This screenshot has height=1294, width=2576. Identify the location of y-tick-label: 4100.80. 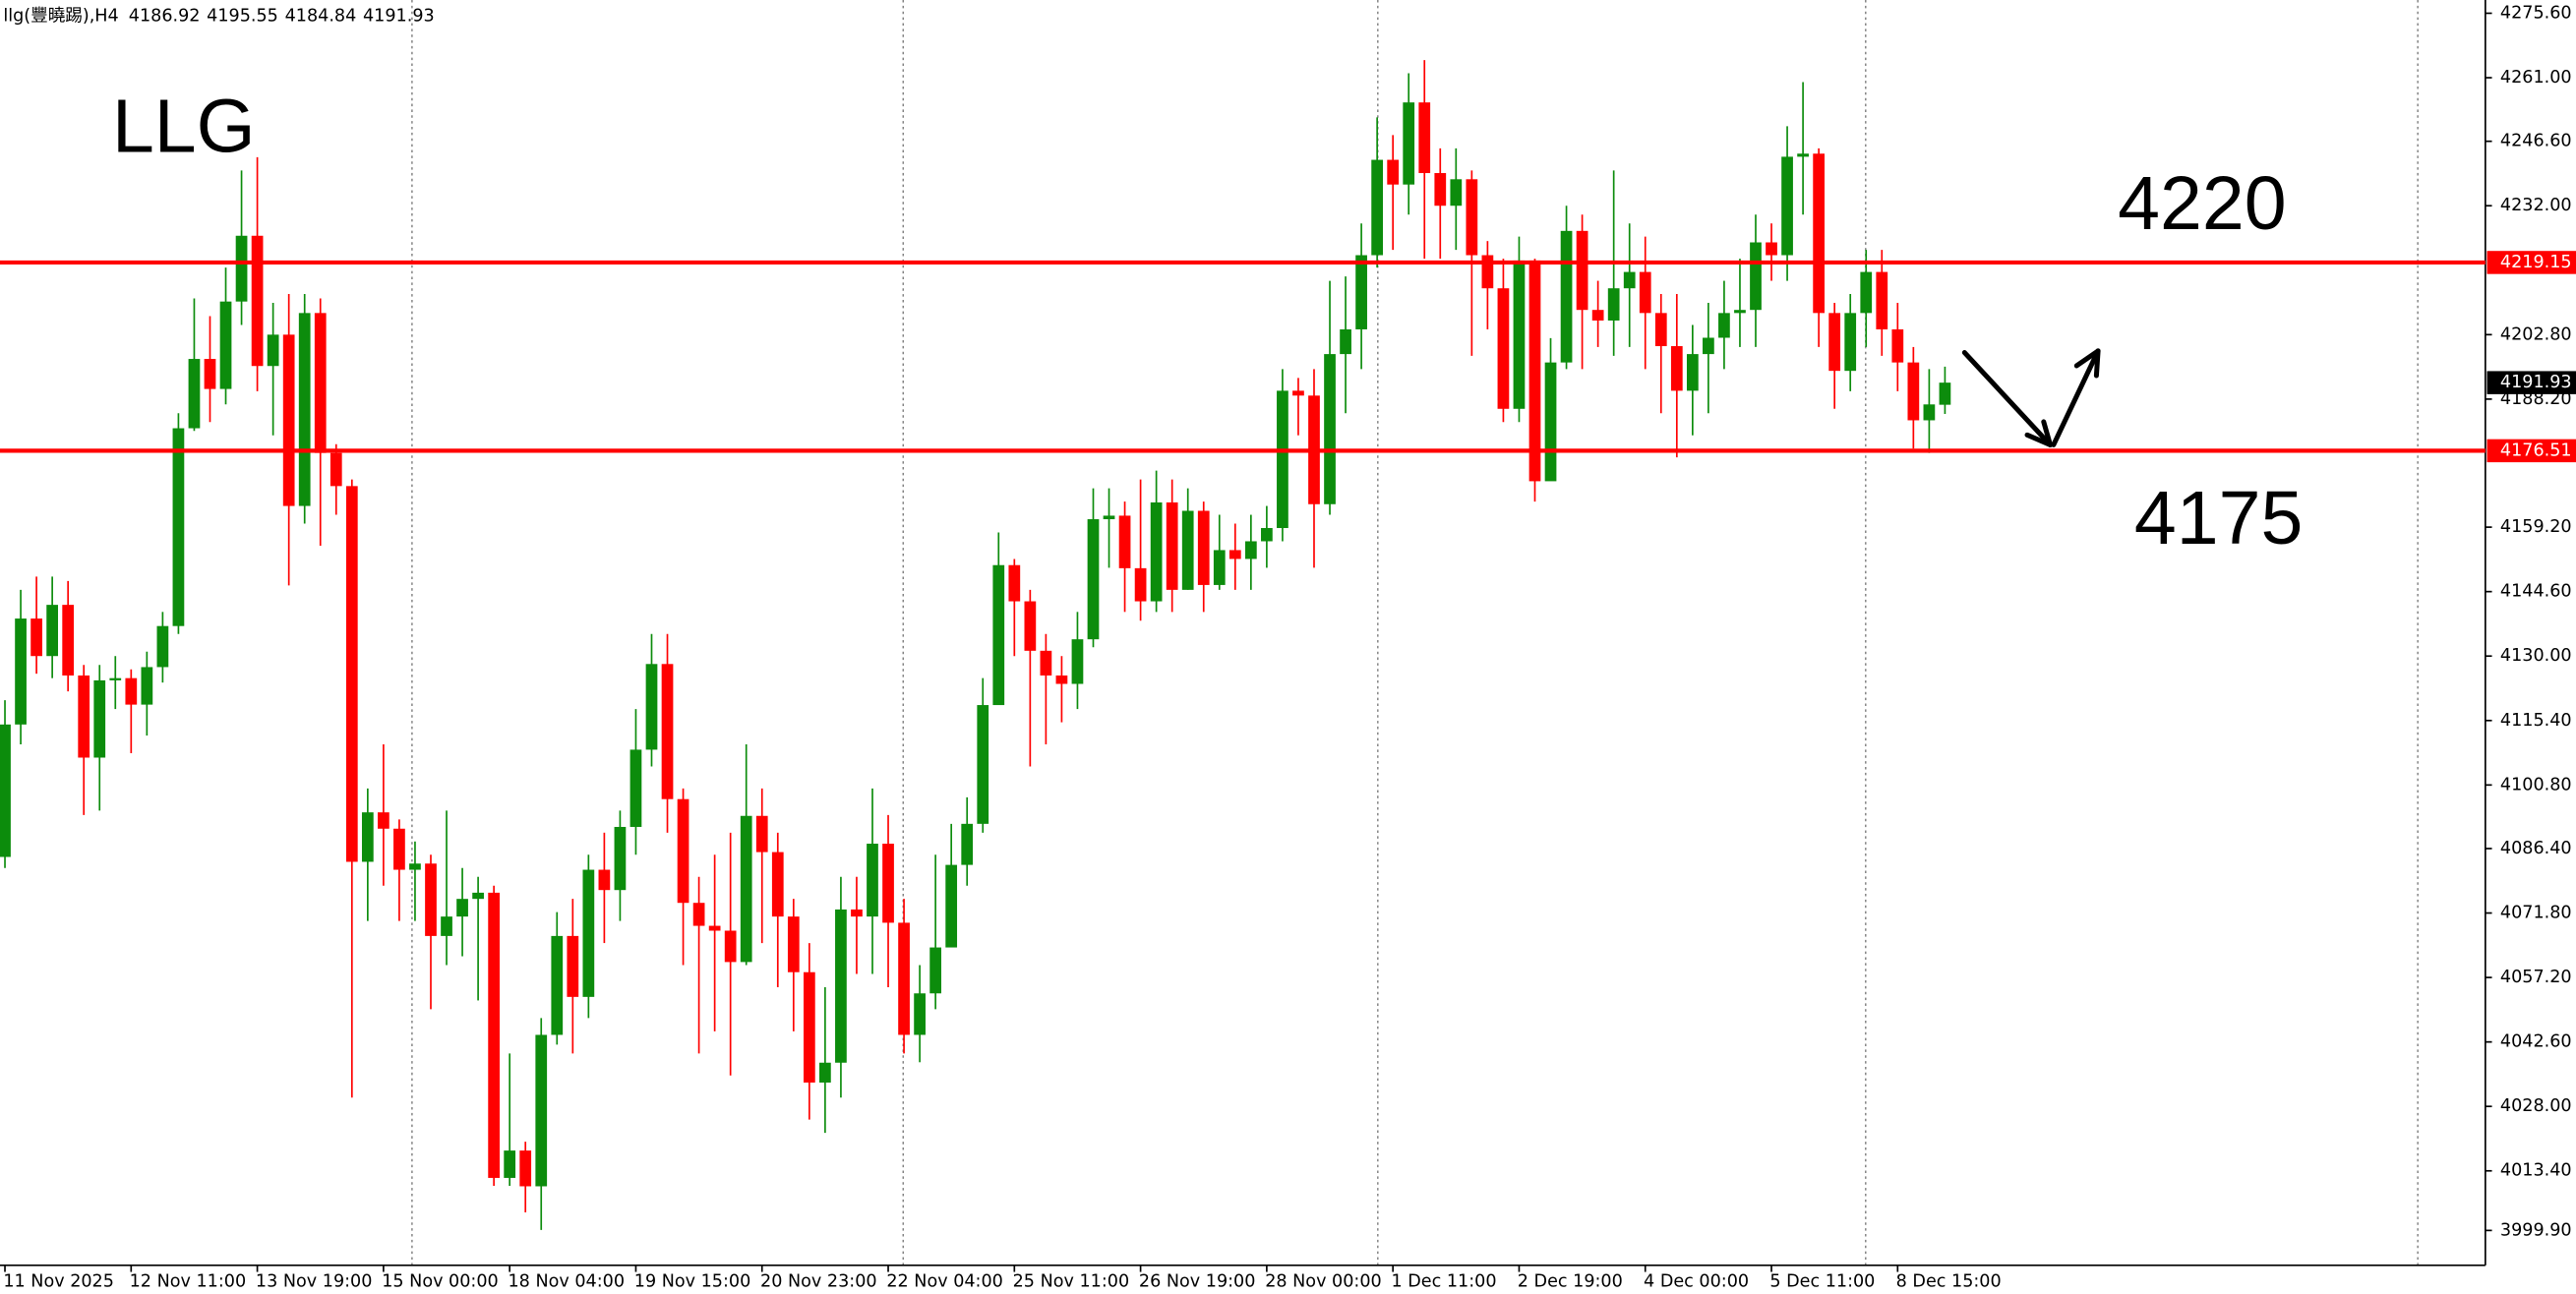
(2536, 784).